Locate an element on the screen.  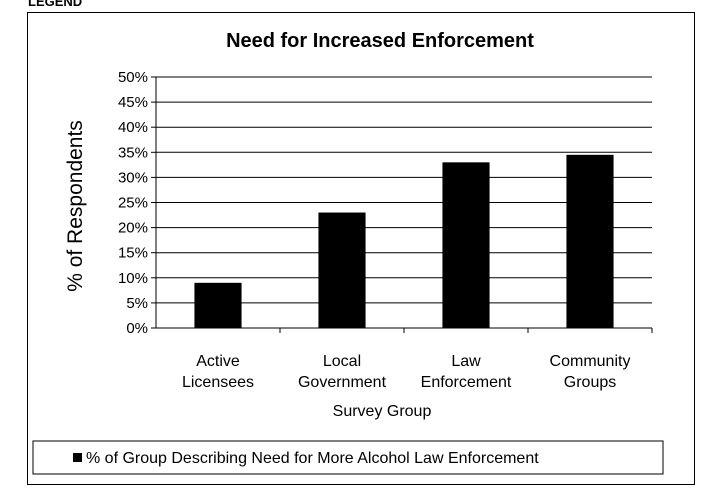
y-tick-label: 15% is located at coordinates (133, 253).